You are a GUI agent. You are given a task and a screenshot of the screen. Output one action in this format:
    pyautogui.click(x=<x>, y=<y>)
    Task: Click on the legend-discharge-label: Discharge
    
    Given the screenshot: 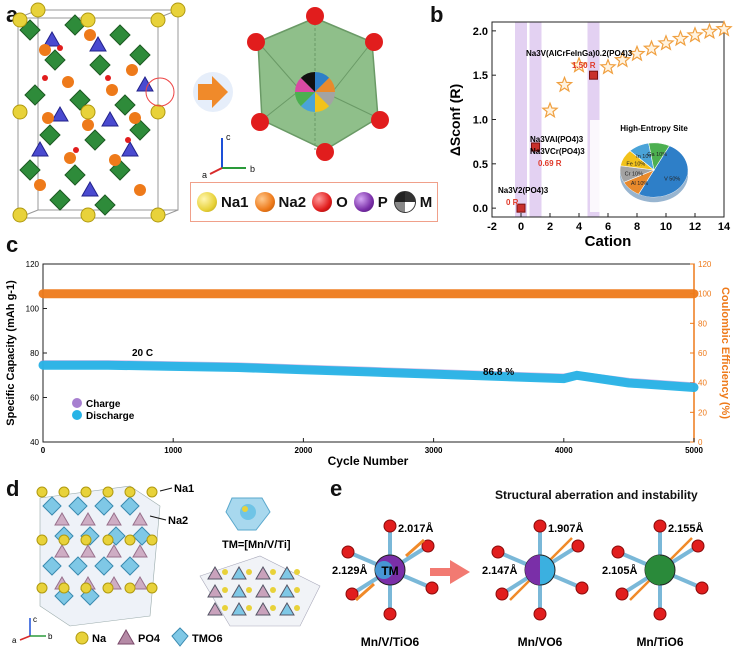 What is the action you would take?
    pyautogui.click(x=110, y=416)
    